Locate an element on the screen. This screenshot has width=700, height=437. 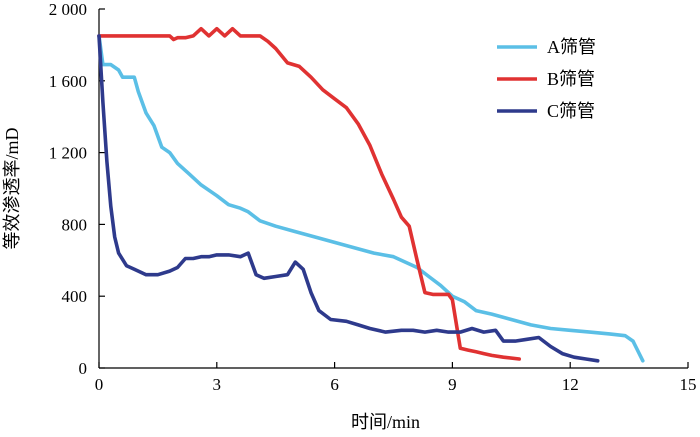
legend-label-2: B筛管 is located at coordinates (571, 79).